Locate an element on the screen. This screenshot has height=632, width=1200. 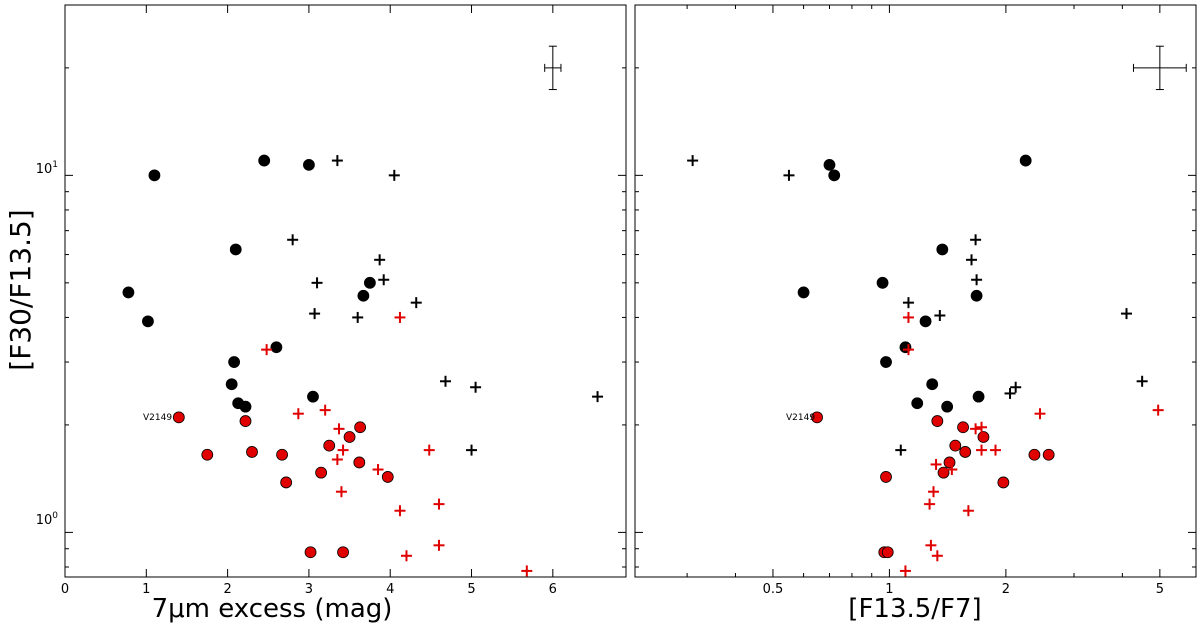
left-x-tick-label: 4 is located at coordinates (390, 589).